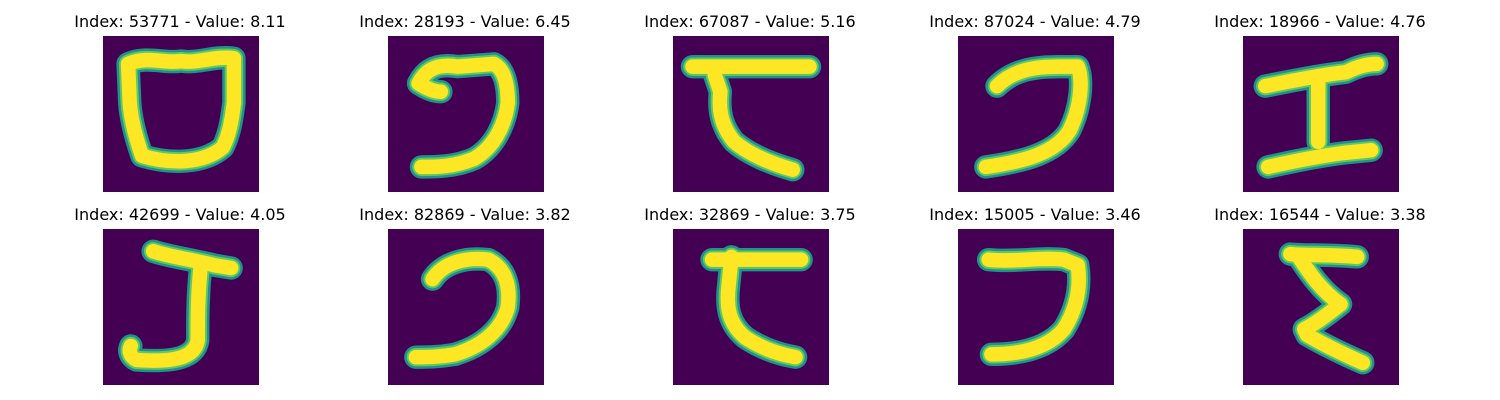  Describe the element at coordinates (180, 214) in the screenshot. I see `panel-title: Index: 42699 - Value: 4.05` at that location.